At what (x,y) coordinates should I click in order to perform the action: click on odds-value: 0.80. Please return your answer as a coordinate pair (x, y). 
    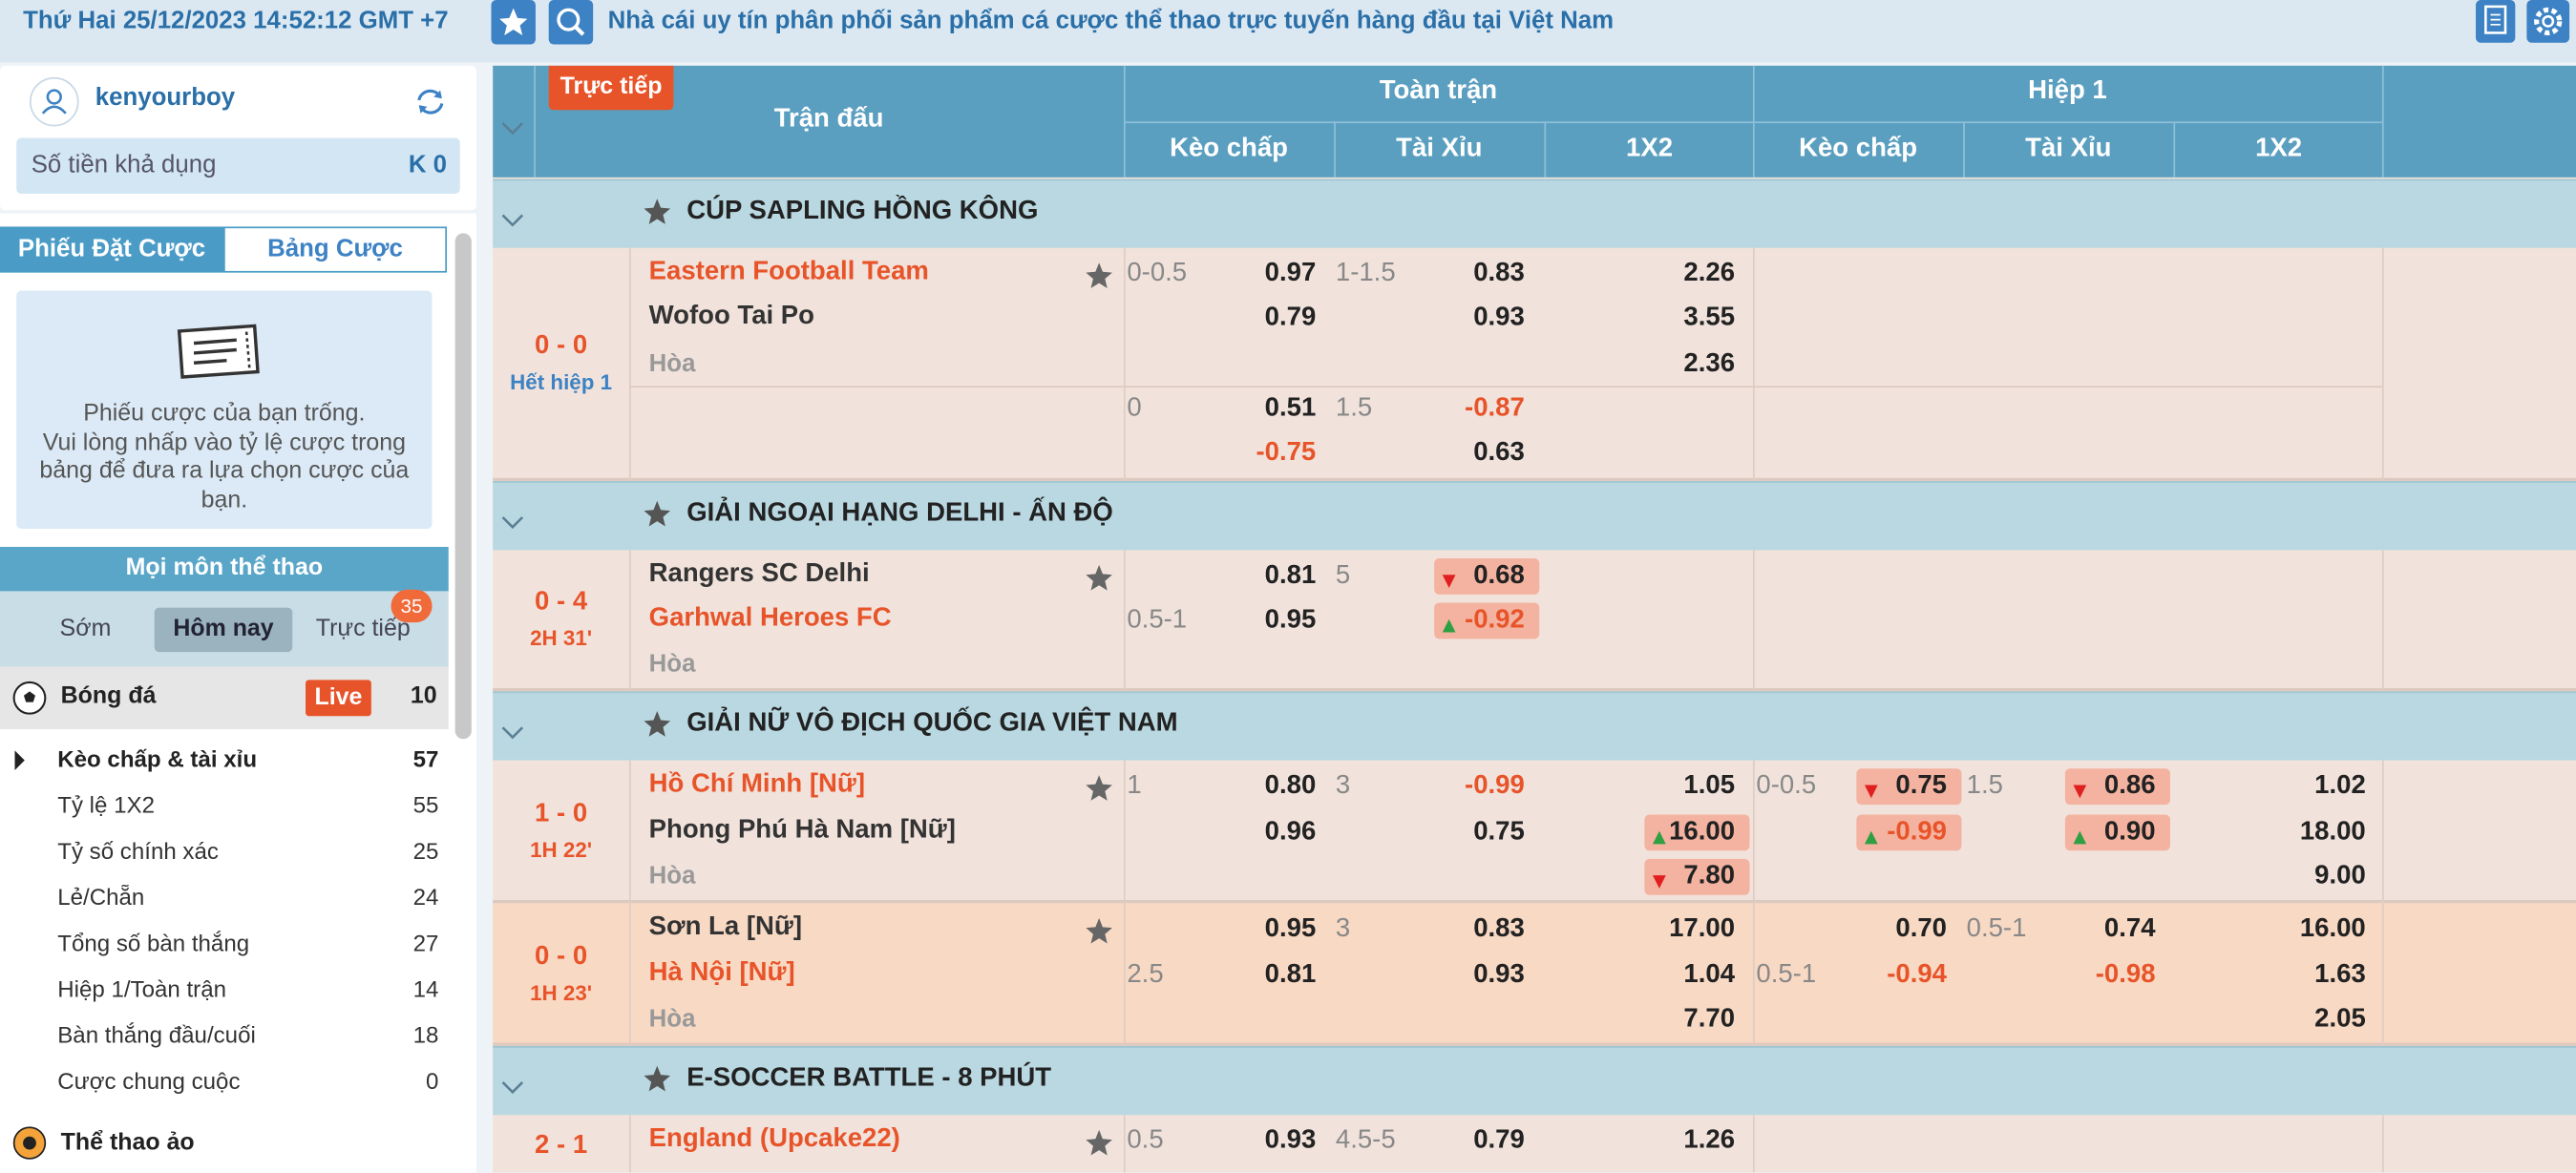
    Looking at the image, I should click on (1290, 787).